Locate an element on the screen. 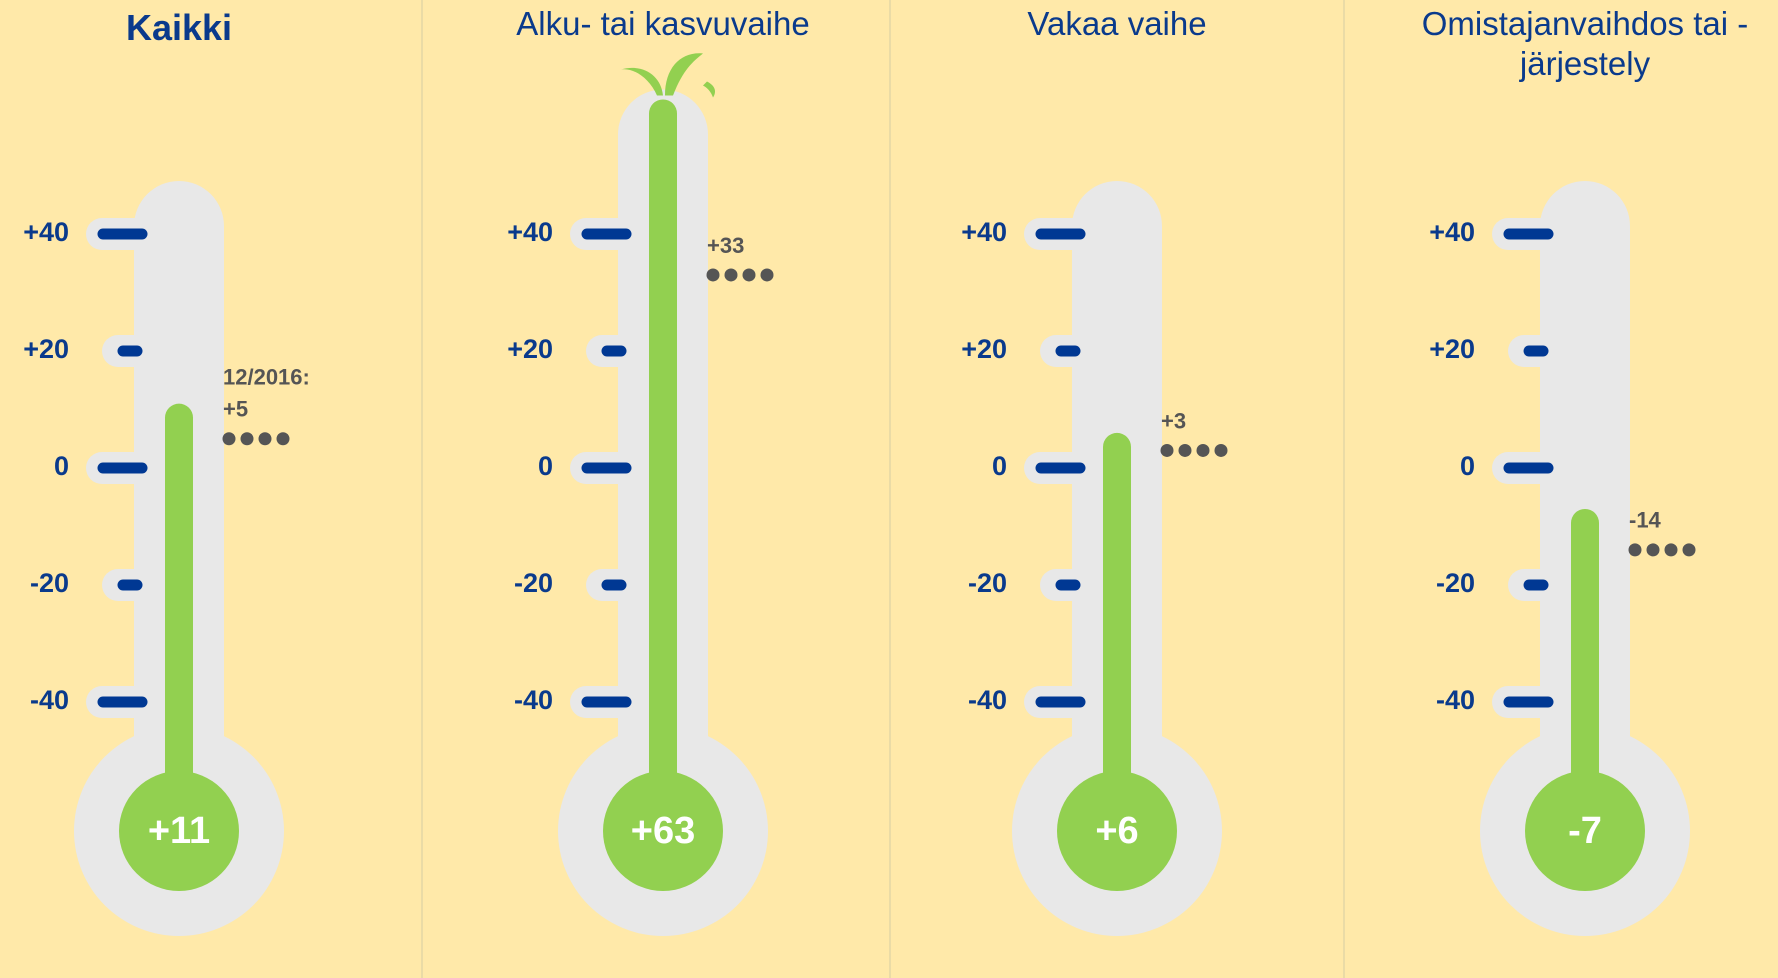 The image size is (1778, 978). previous-date: 12/2016: is located at coordinates (266, 377).